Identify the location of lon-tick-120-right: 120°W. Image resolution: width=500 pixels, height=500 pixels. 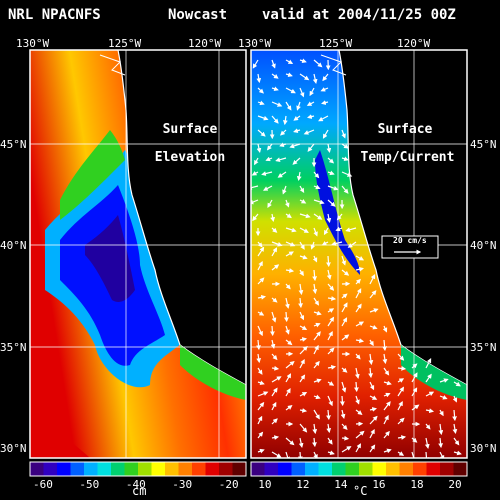
(414, 43).